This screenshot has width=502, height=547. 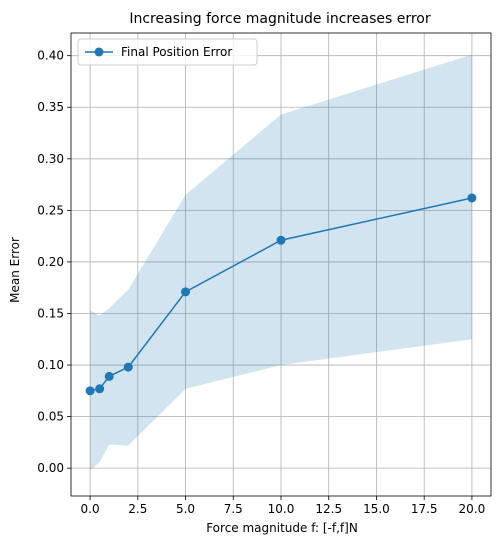 I want to click on y-tick-label: 0.05, so click(x=50, y=417).